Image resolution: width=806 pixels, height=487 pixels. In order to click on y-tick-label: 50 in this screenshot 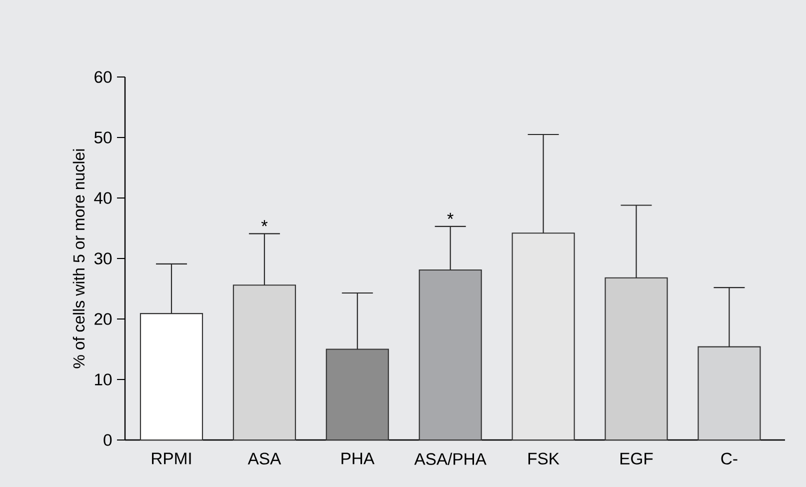, I will do `click(103, 138)`.